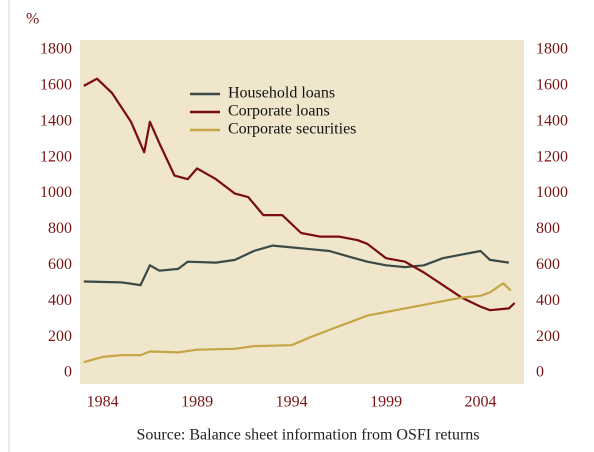 The width and height of the screenshot is (594, 452). What do you see at coordinates (60, 264) in the screenshot?
I see `y-tick-label: 600` at bounding box center [60, 264].